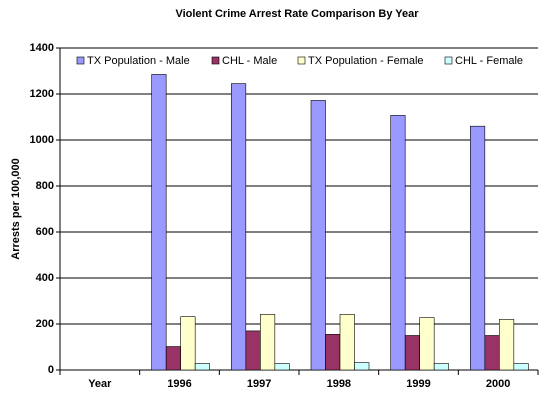  I want to click on y-tick-label: 0, so click(51, 370).